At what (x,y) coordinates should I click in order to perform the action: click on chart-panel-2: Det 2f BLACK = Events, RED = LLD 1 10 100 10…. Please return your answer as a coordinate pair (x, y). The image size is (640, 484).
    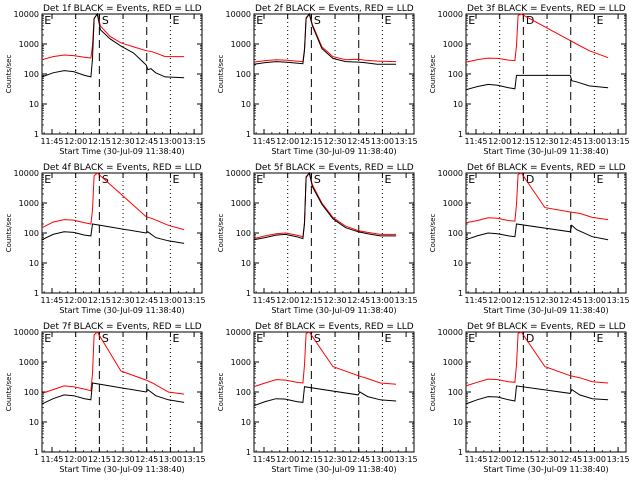
    Looking at the image, I should click on (317, 80).